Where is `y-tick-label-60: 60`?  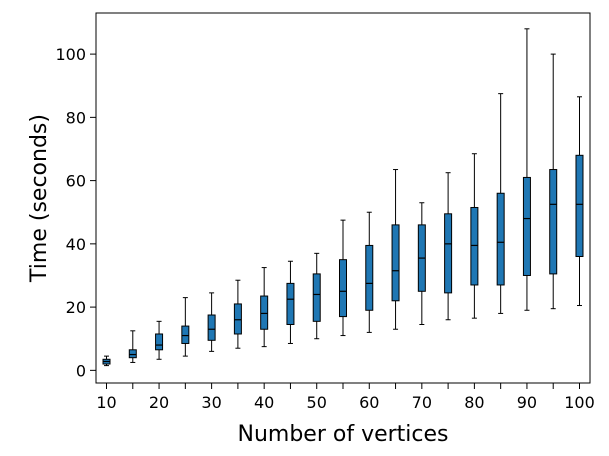 y-tick-label-60: 60 is located at coordinates (76, 181).